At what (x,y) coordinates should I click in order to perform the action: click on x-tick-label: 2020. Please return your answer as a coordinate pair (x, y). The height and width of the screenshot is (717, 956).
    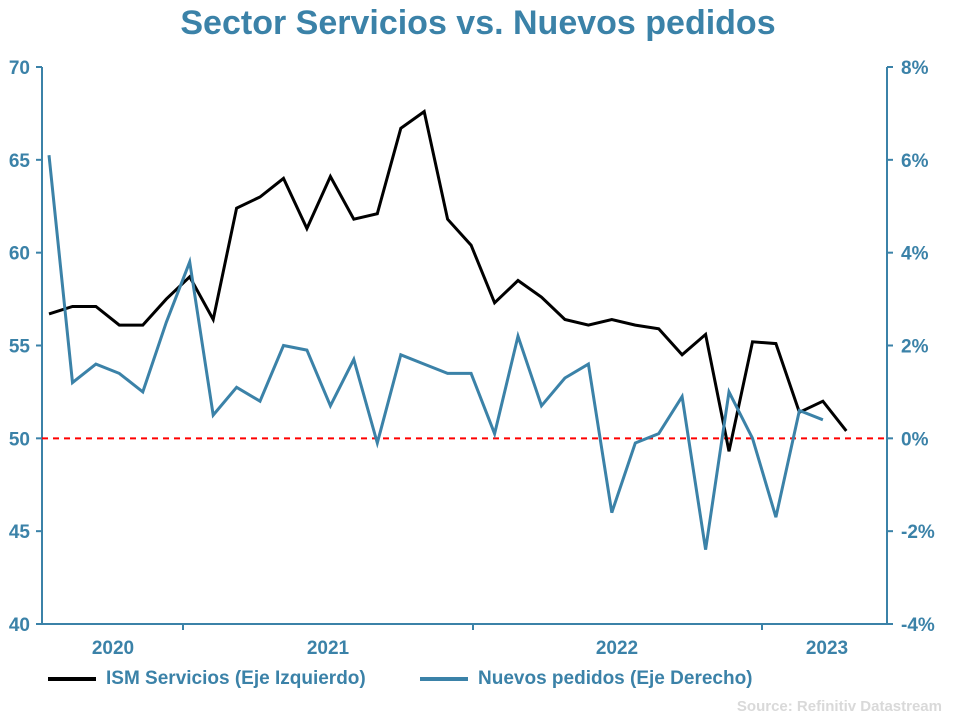
    Looking at the image, I should click on (113, 648).